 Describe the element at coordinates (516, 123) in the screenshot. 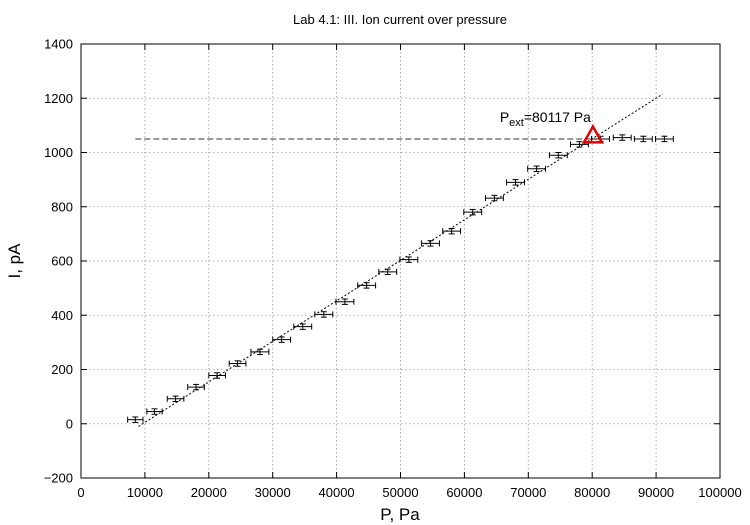

I see `pext-annotation-subscript: ext` at that location.